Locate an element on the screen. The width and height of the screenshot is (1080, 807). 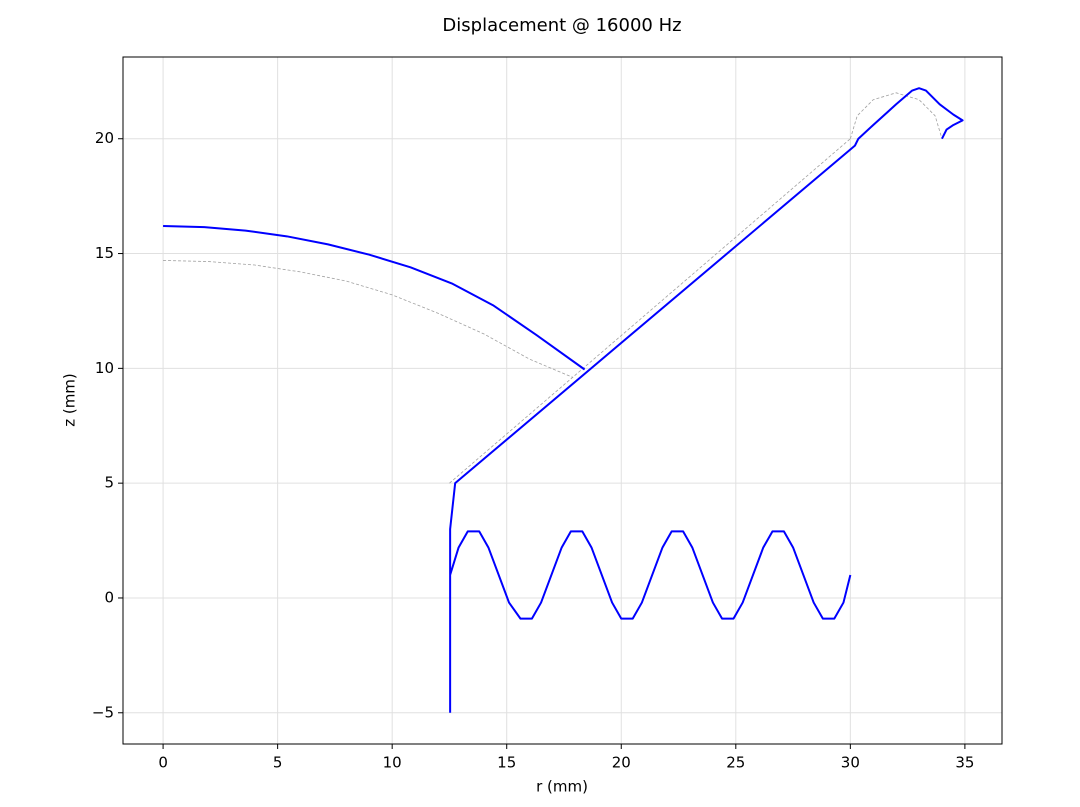
chart-title: Displacement @ 16000 Hz is located at coordinates (561, 25).